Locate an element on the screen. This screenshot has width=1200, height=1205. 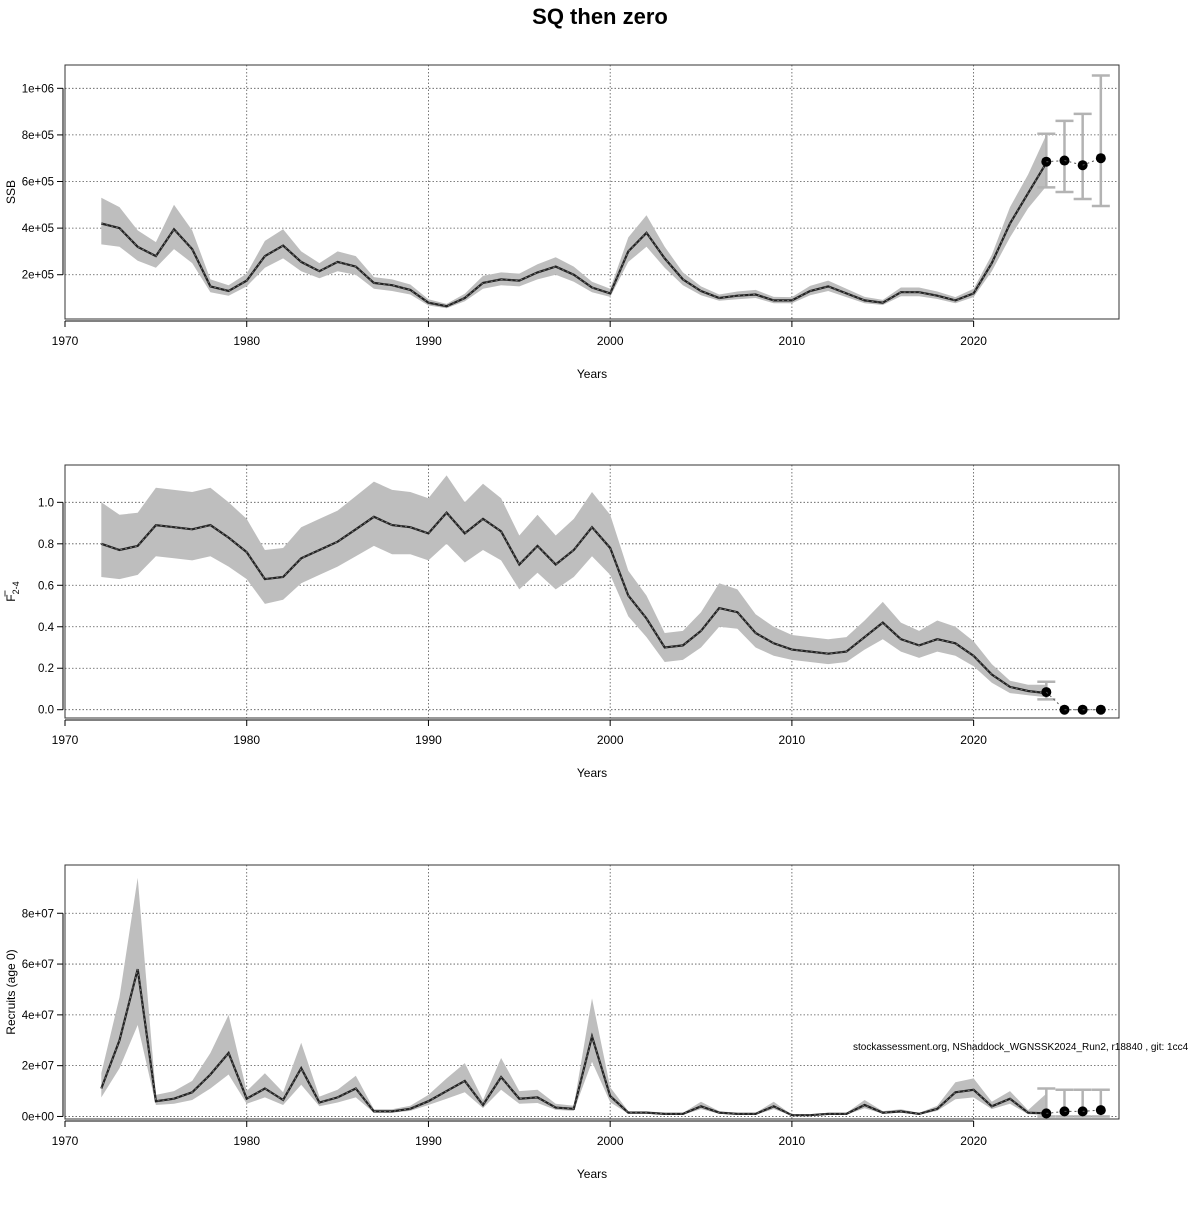
y-tick-label: 0.4 is located at coordinates (46, 628).